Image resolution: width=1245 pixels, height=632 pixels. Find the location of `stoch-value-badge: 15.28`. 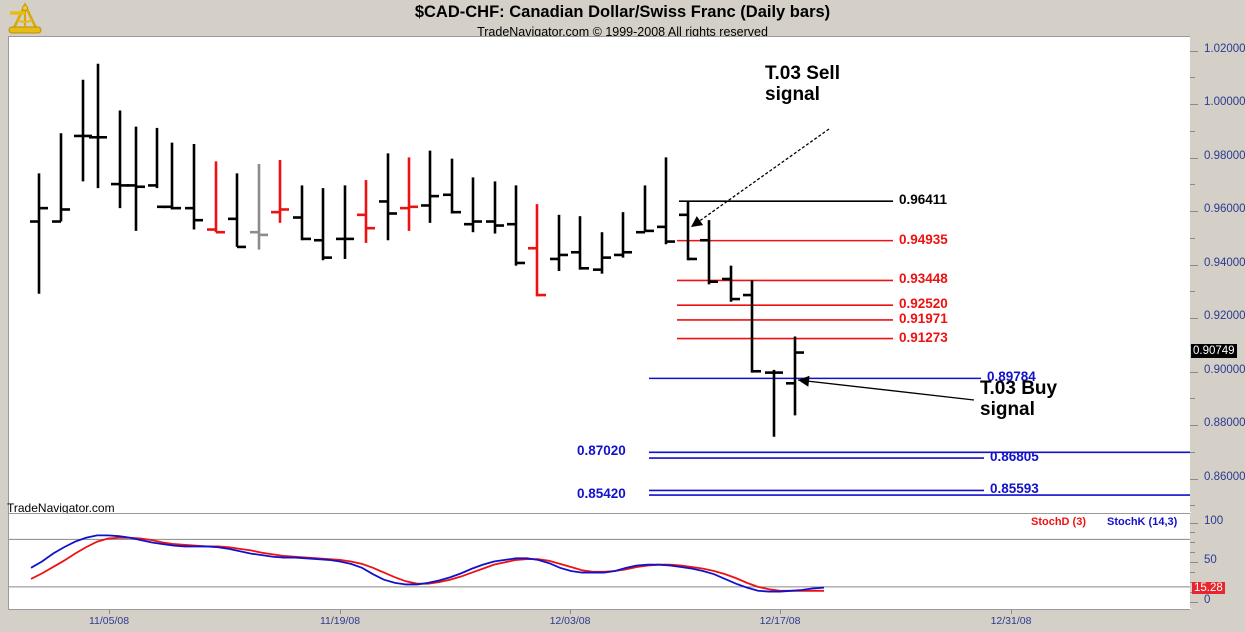

stoch-value-badge: 15.28 is located at coordinates (1208, 587).